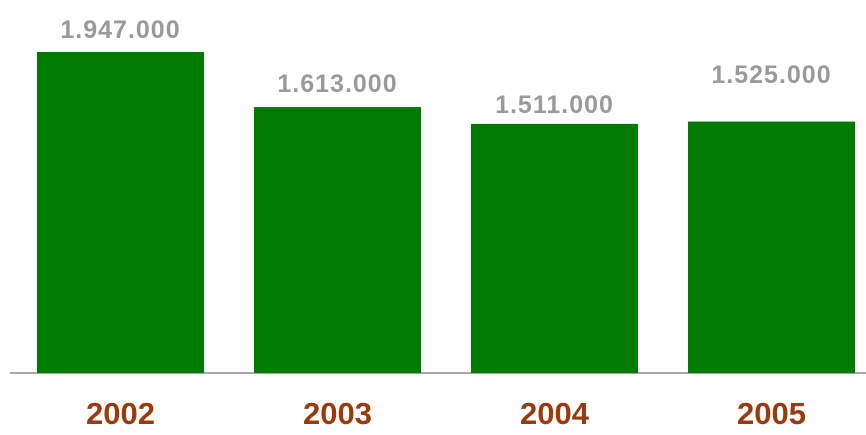  Describe the element at coordinates (337, 413) in the screenshot. I see `category-label-2003: 2003` at that location.